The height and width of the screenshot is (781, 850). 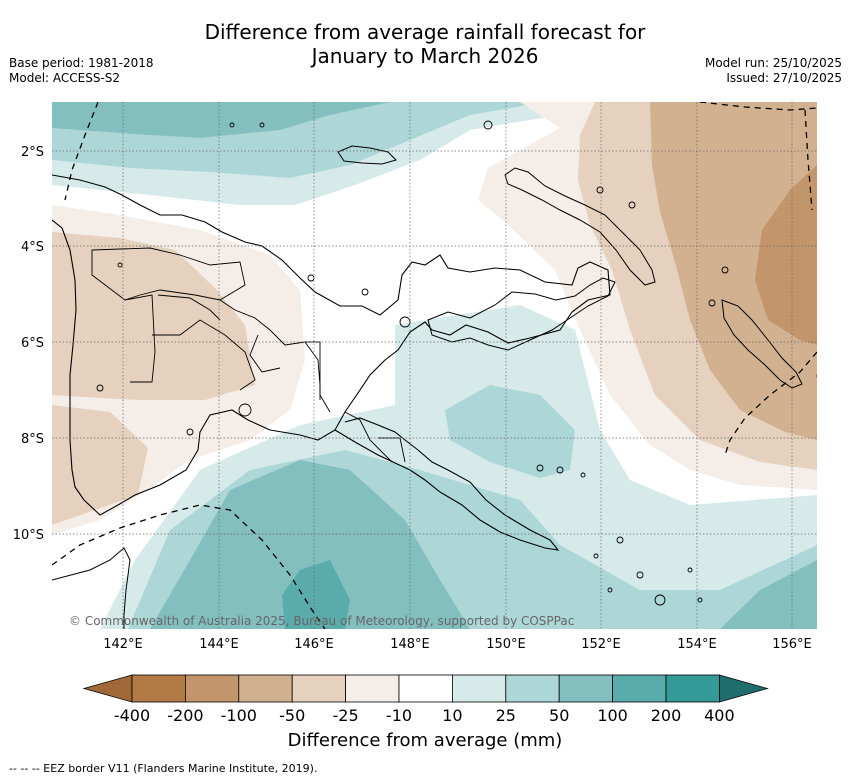 I want to click on wet-zone-50-100-se, so click(x=768, y=594).